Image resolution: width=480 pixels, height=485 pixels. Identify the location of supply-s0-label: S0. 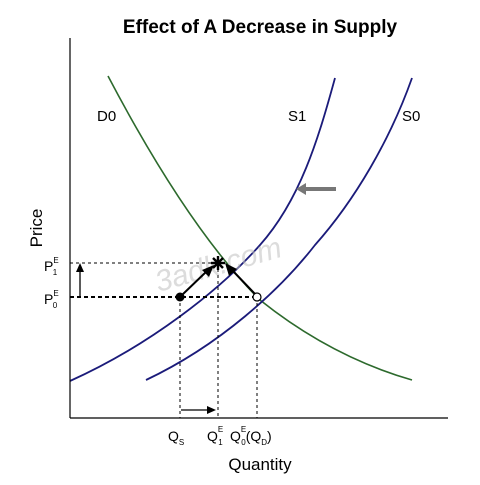
(411, 116).